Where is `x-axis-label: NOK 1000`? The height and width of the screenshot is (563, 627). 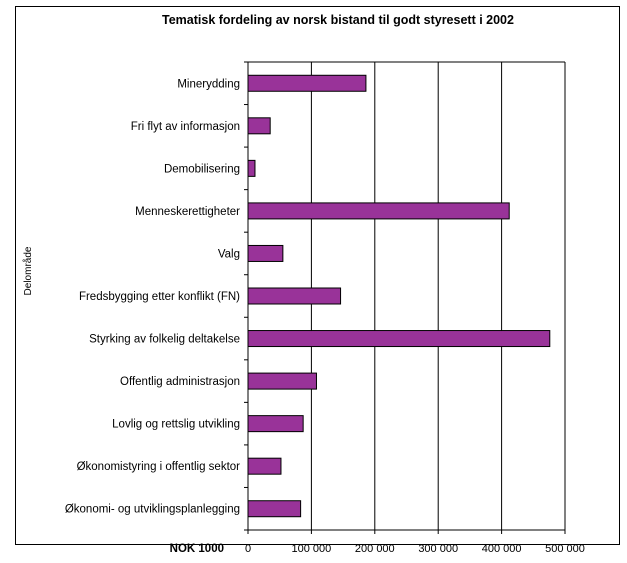
x-axis-label: NOK 1000 is located at coordinates (197, 549).